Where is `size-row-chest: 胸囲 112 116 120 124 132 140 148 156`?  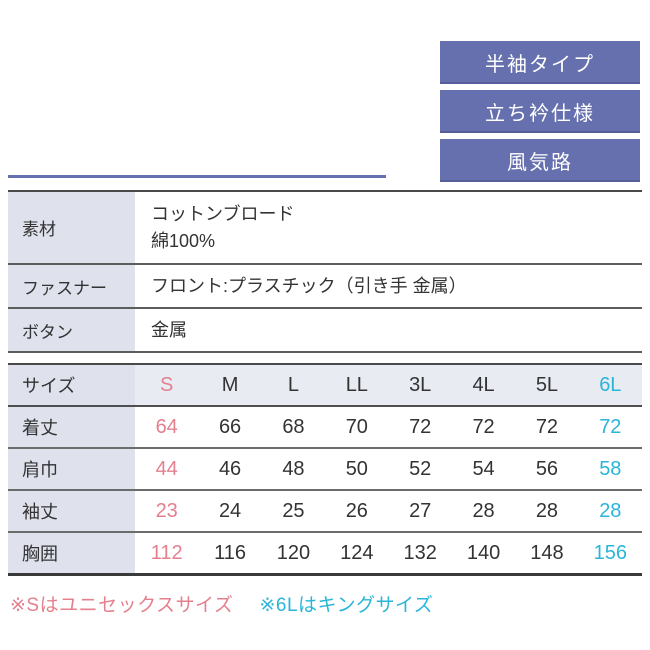 size-row-chest: 胸囲 112 116 120 124 132 140 148 156 is located at coordinates (325, 554).